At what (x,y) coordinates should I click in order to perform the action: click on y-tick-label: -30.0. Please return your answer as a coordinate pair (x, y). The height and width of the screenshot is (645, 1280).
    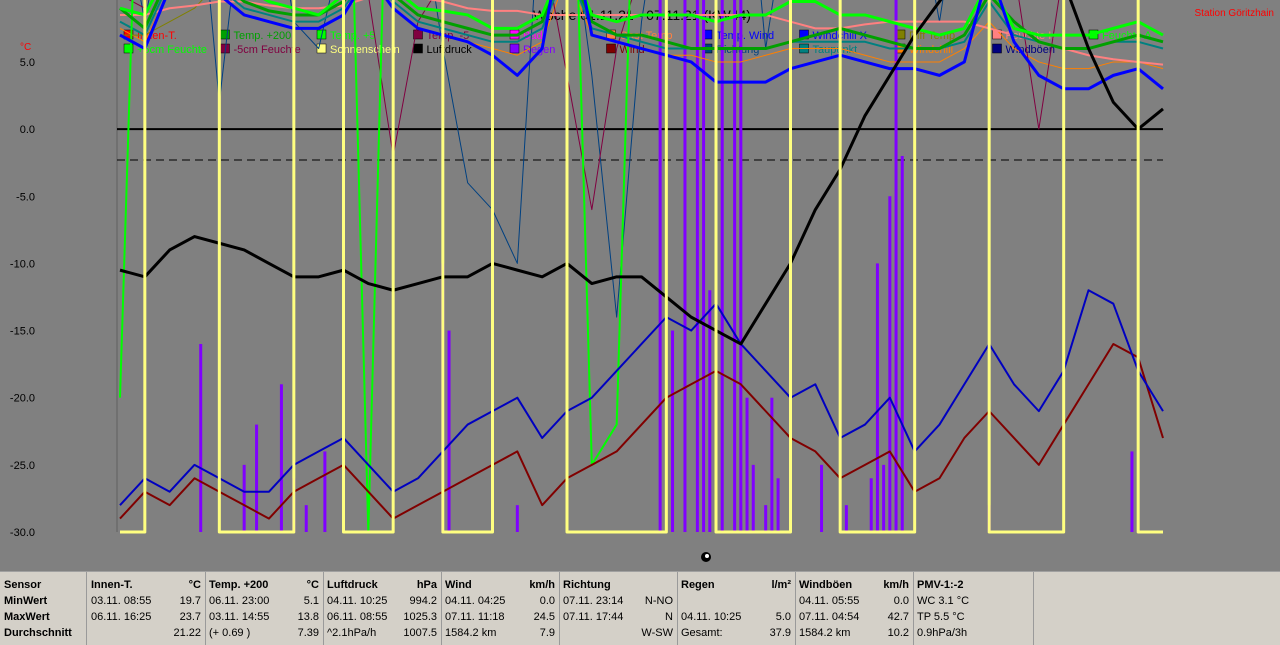
    Looking at the image, I should click on (22, 533).